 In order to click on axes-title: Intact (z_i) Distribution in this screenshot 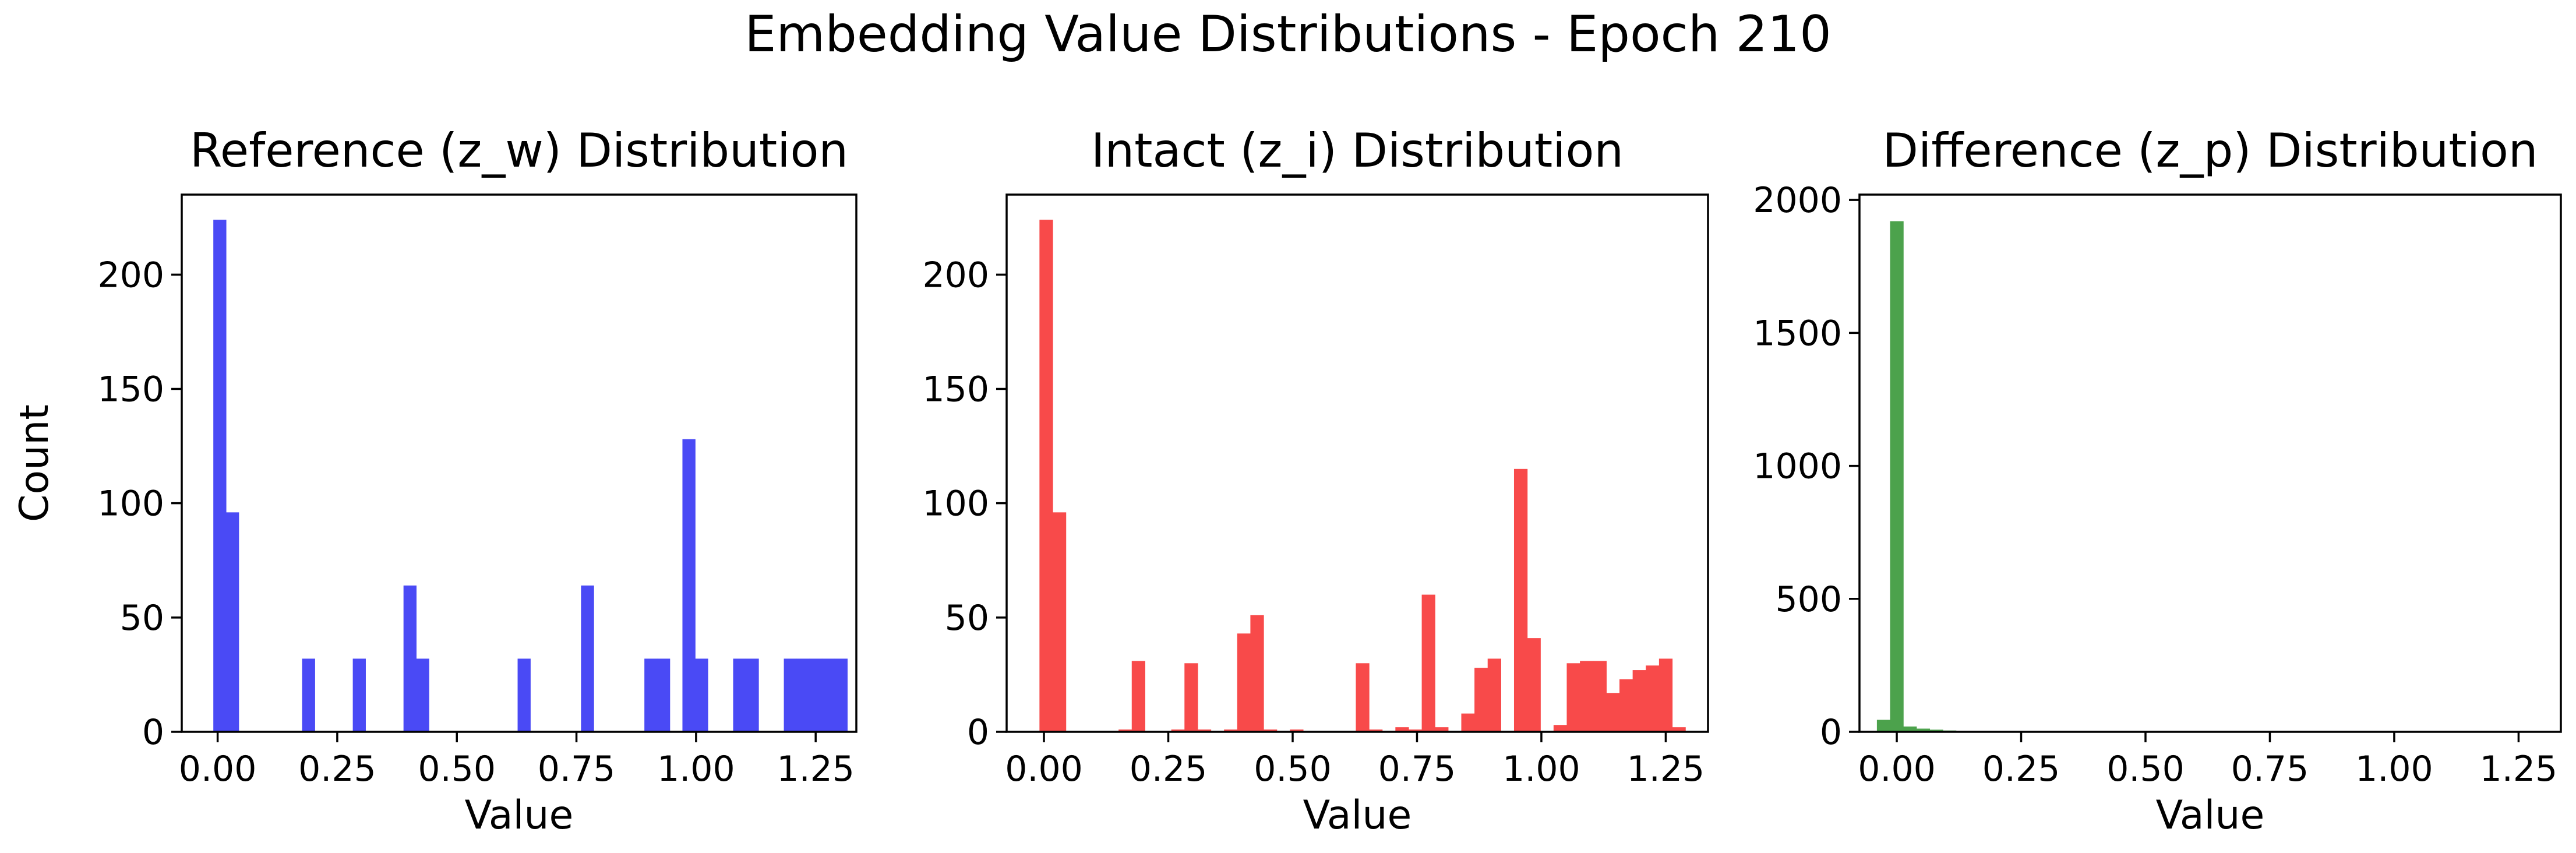, I will do `click(1357, 151)`.